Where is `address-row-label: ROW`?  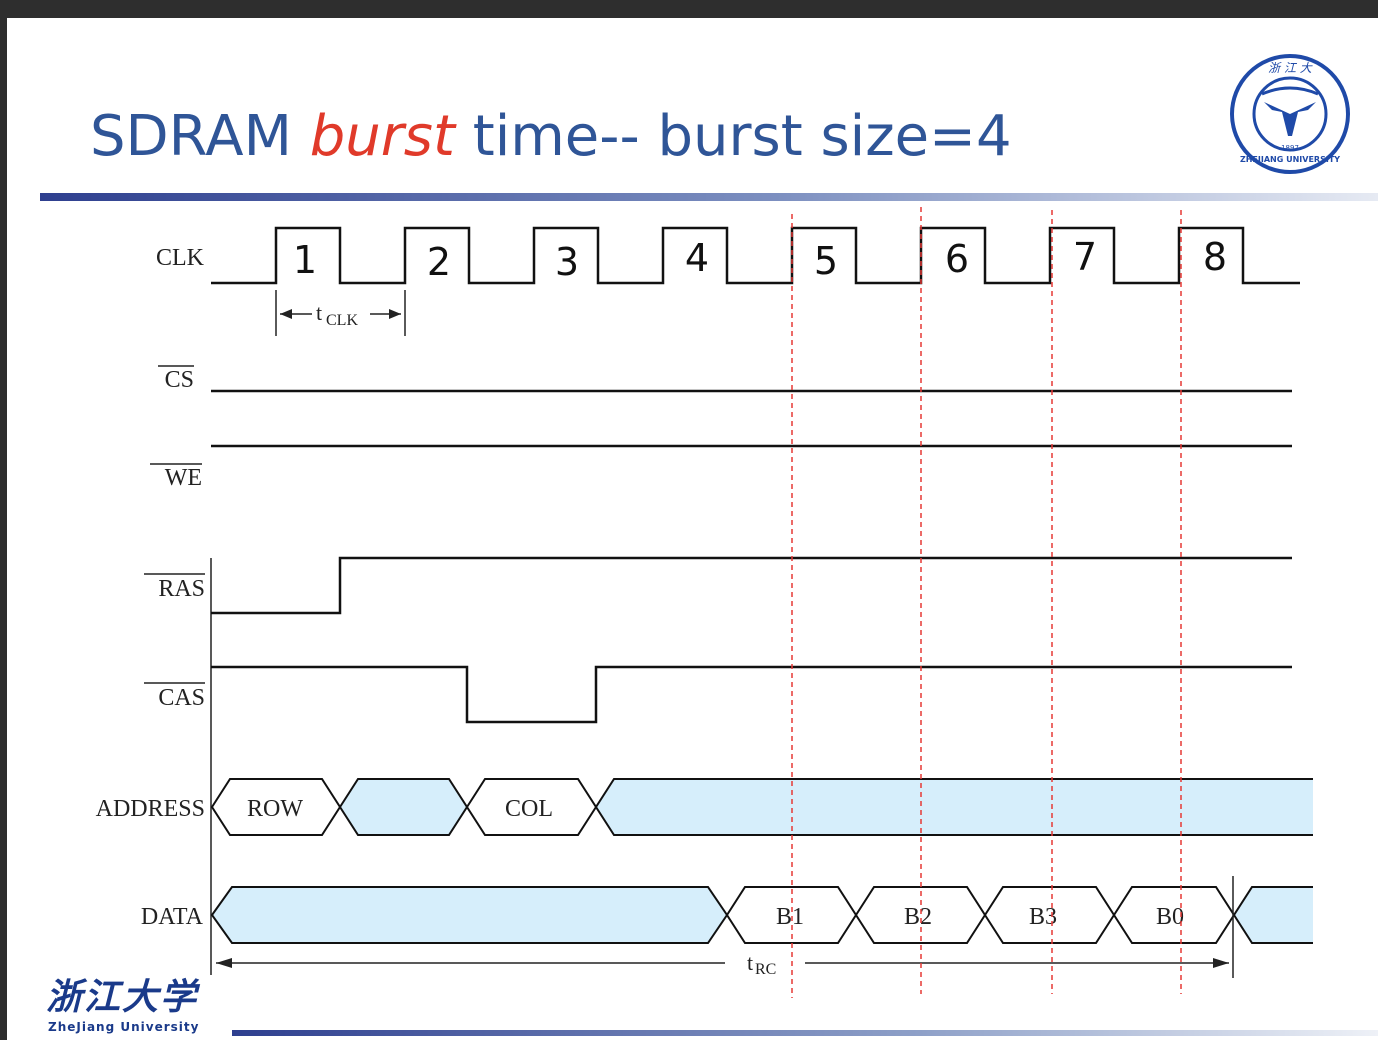
address-row-label: ROW is located at coordinates (275, 809).